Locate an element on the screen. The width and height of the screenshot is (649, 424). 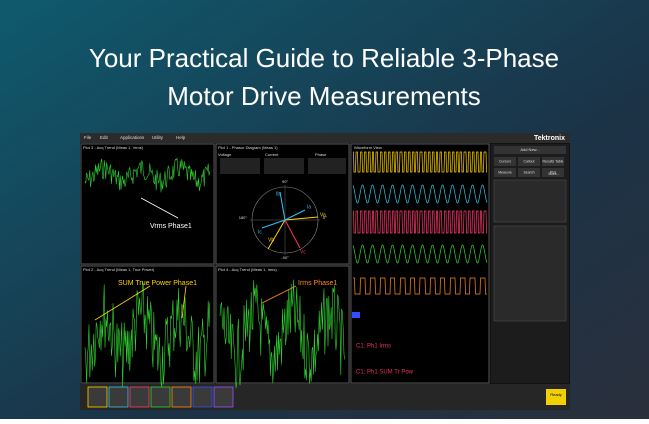
button-label: Callout is located at coordinates (529, 161).